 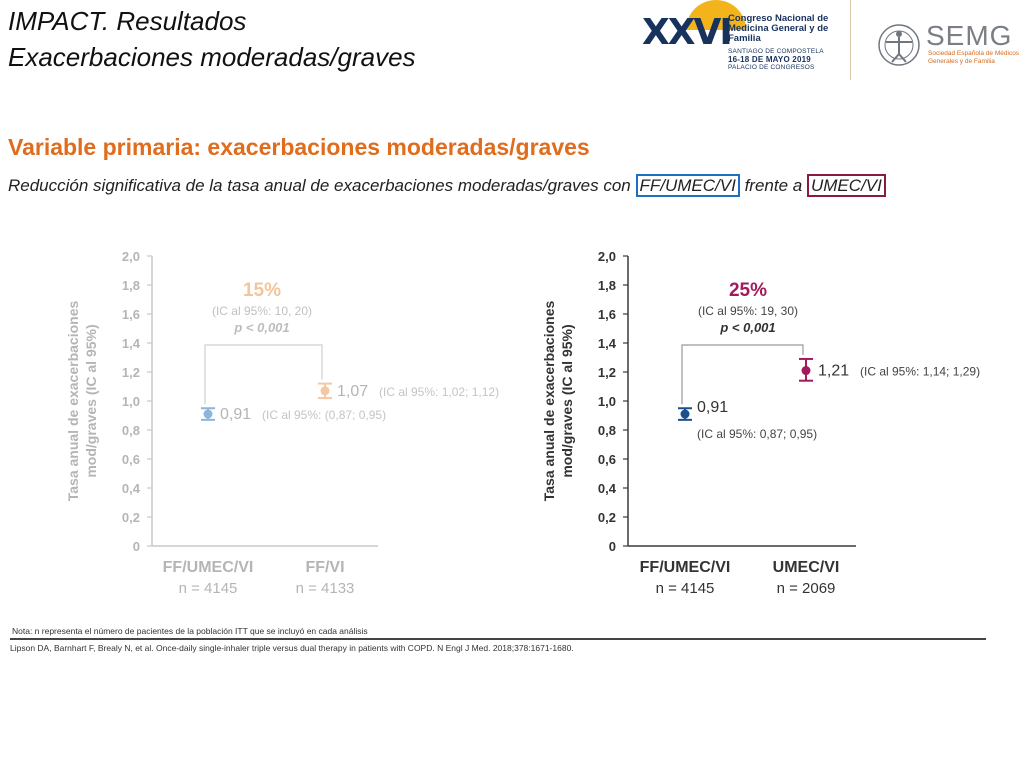 What do you see at coordinates (325, 588) in the screenshot?
I see `n-label: n = 4133` at bounding box center [325, 588].